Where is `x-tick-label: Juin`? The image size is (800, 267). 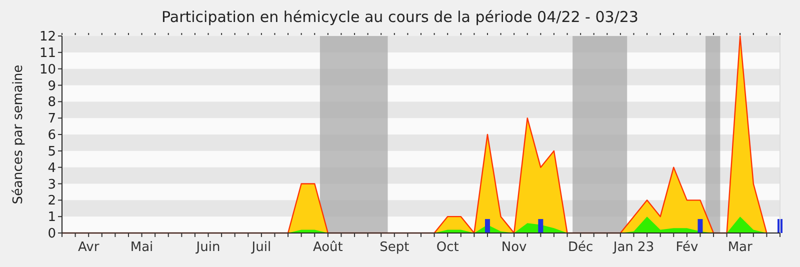 x-tick-label: Juin is located at coordinates (207, 247).